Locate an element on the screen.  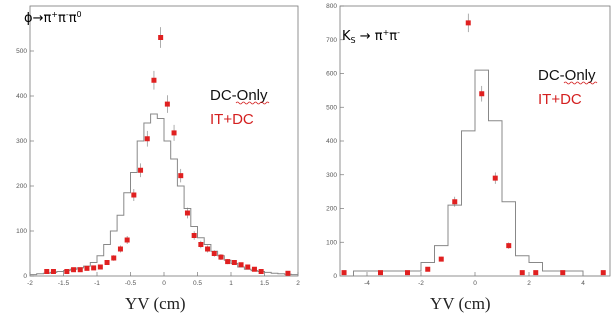
phi-xtick-label: -0.5 is located at coordinates (131, 283).